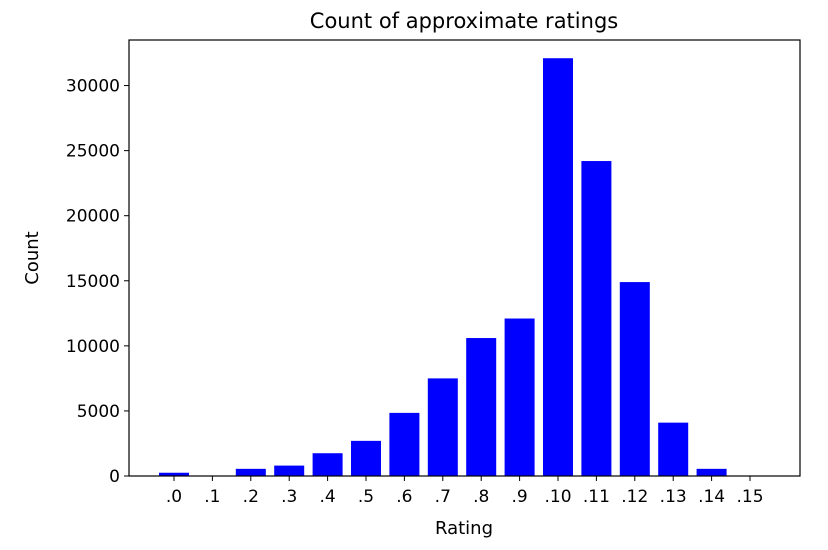 This screenshot has width=828, height=550. What do you see at coordinates (212, 497) in the screenshot?
I see `x-tick-label: .1` at bounding box center [212, 497].